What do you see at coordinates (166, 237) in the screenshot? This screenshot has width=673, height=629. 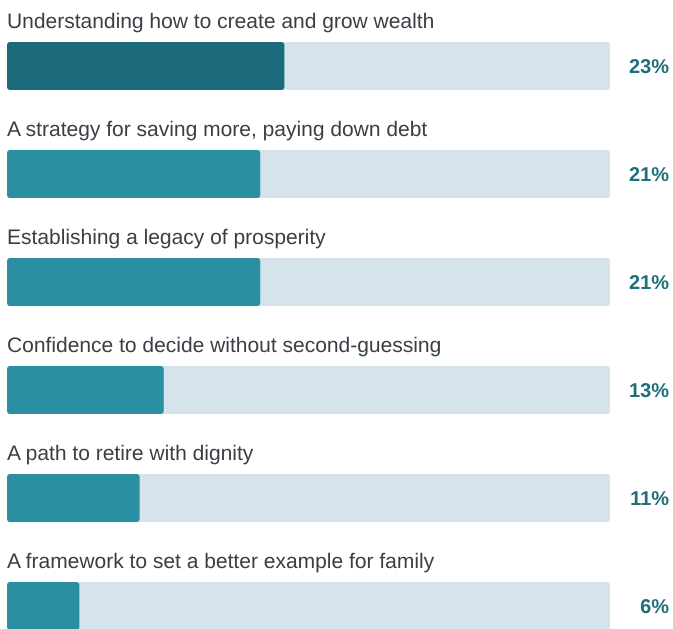 I see `y-tick-label: Establishing a legacy of prosperity` at bounding box center [166, 237].